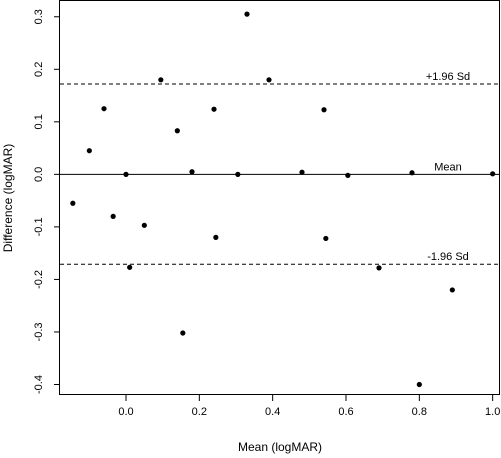  What do you see at coordinates (39, 226) in the screenshot?
I see `y-tick-label: -0.1` at bounding box center [39, 226].